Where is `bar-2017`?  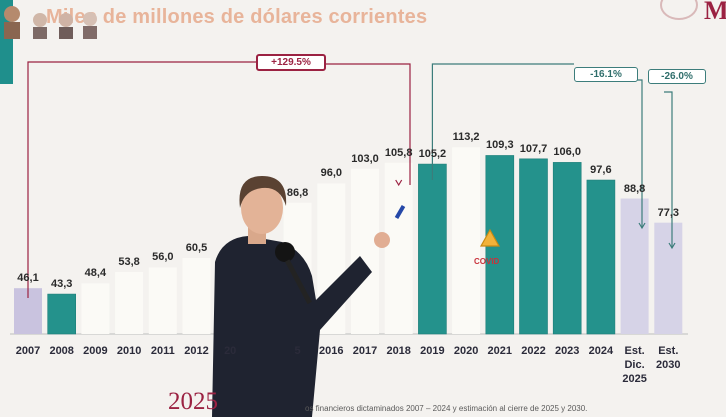
bar-2017 is located at coordinates (365, 251).